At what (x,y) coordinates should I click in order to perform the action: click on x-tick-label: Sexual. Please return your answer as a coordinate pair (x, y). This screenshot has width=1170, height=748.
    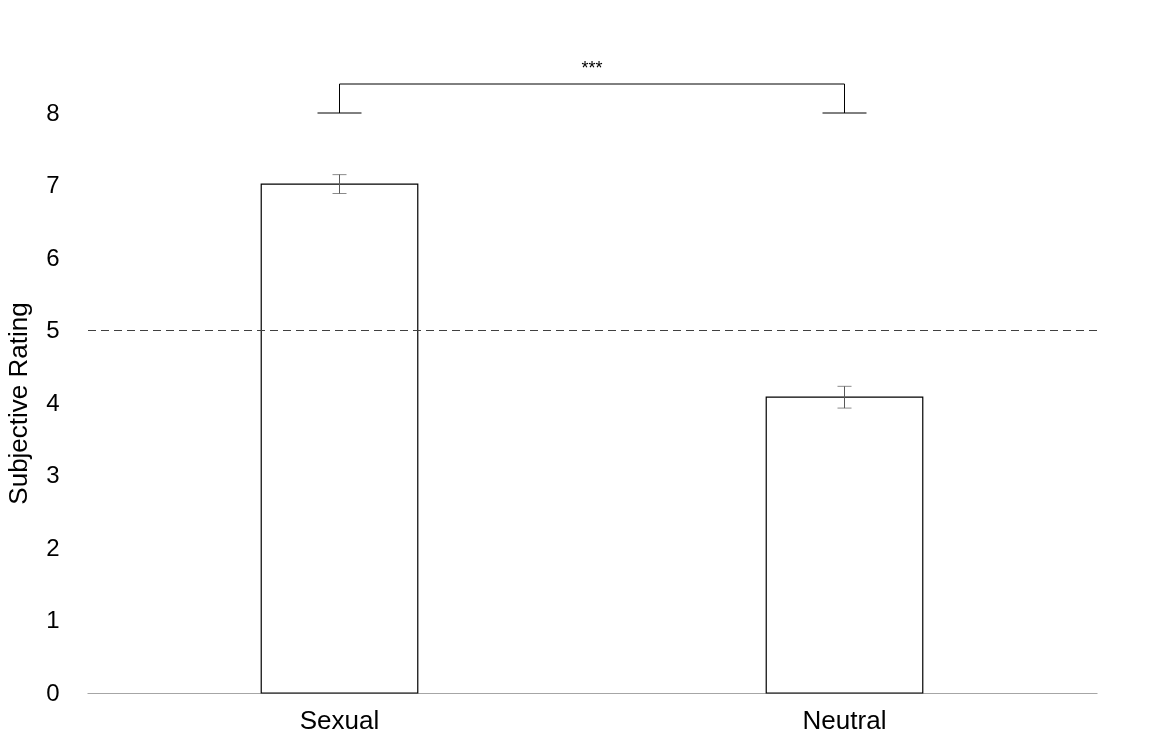
    Looking at the image, I should click on (339, 719).